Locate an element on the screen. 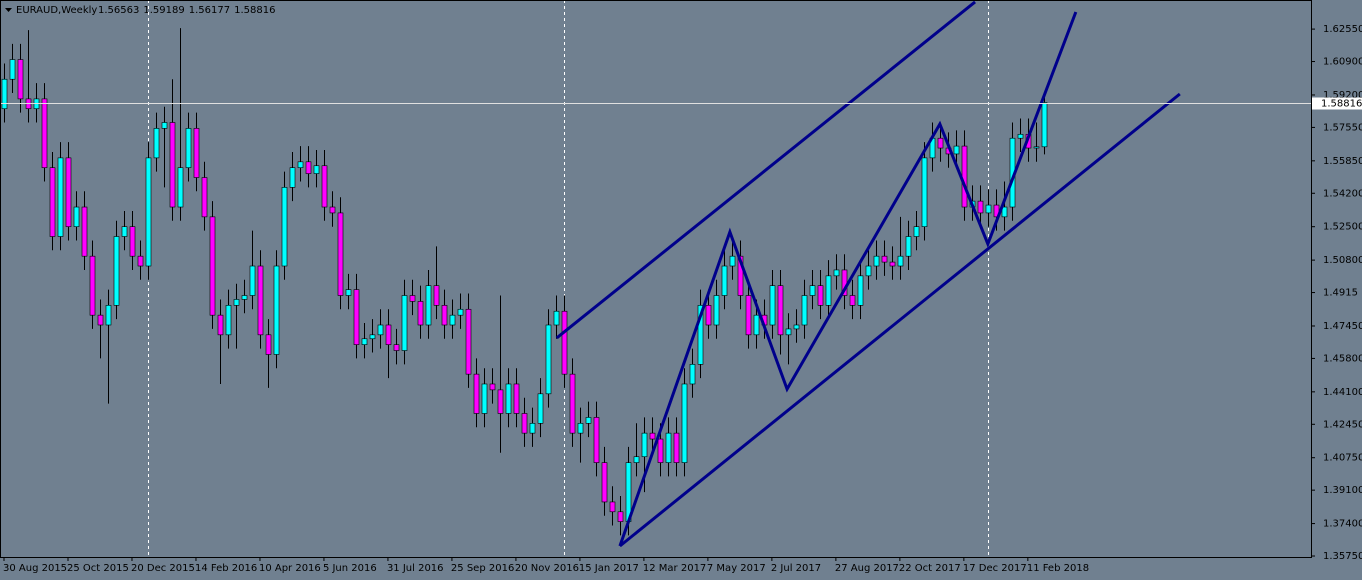 The height and width of the screenshot is (580, 1362). y-tick-label: 1.54200 is located at coordinates (1342, 193).